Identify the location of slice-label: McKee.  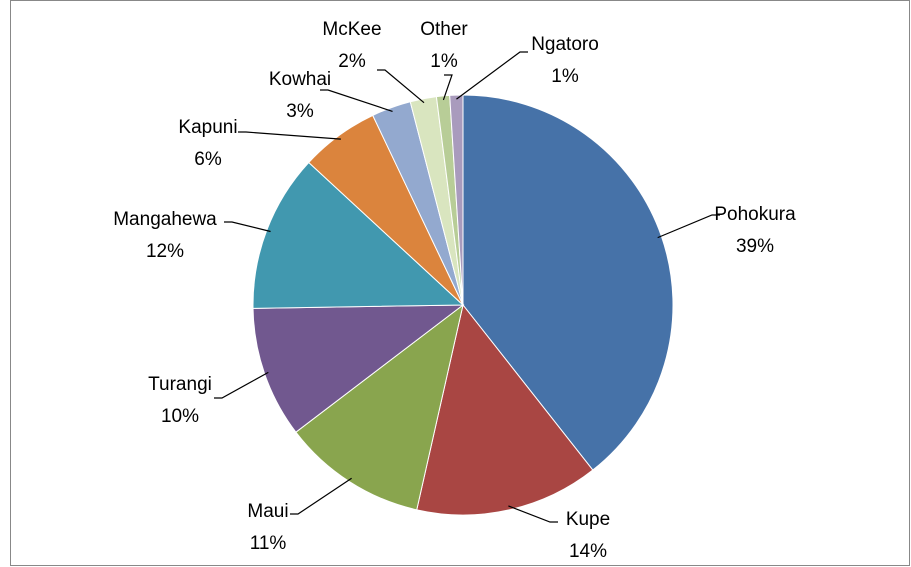
(351, 29).